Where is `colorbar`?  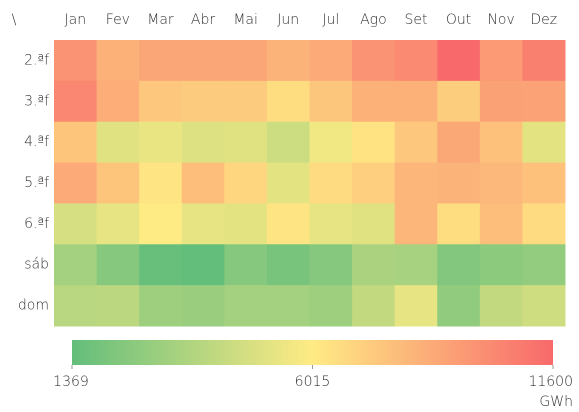
colorbar is located at coordinates (312, 352).